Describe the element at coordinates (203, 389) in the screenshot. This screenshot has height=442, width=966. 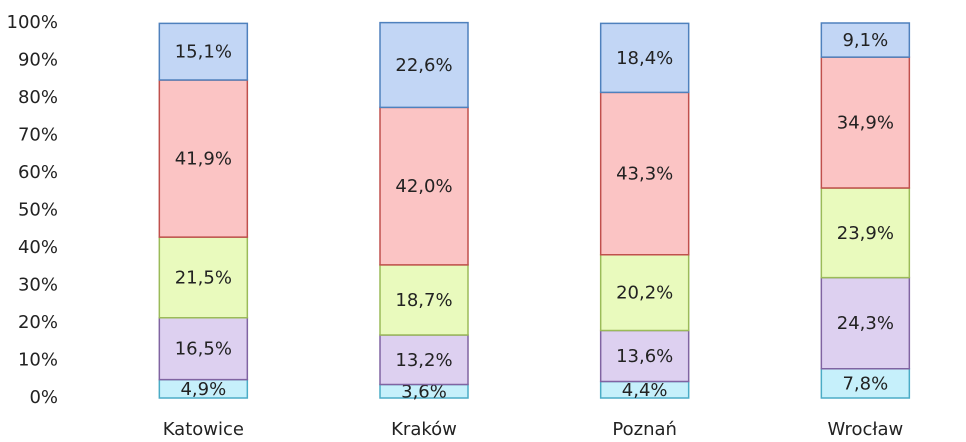
I see `value-label: 4,9%` at that location.